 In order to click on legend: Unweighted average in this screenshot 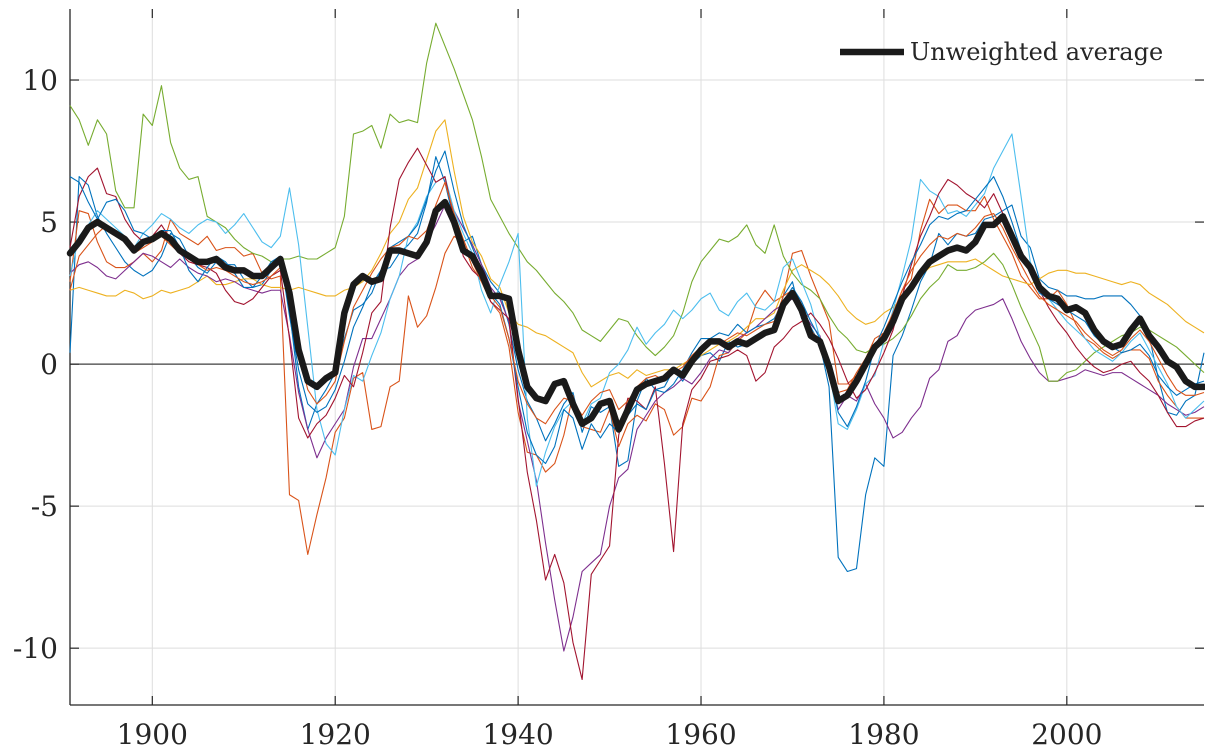, I will do `click(1001, 52)`.